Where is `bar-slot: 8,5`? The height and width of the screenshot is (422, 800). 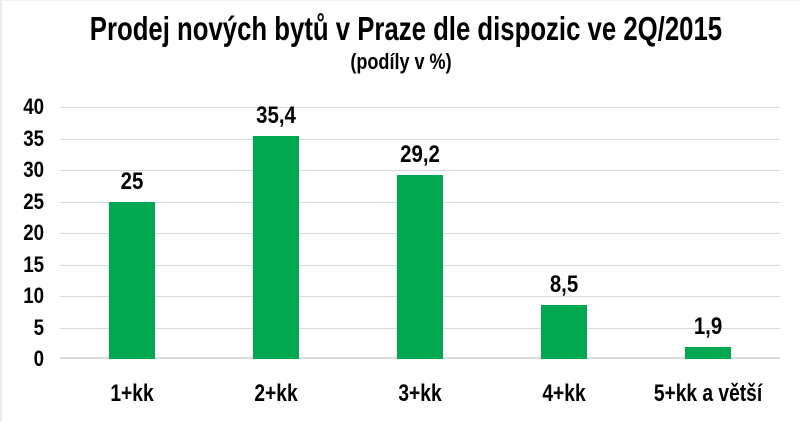 bar-slot: 8,5 is located at coordinates (564, 233).